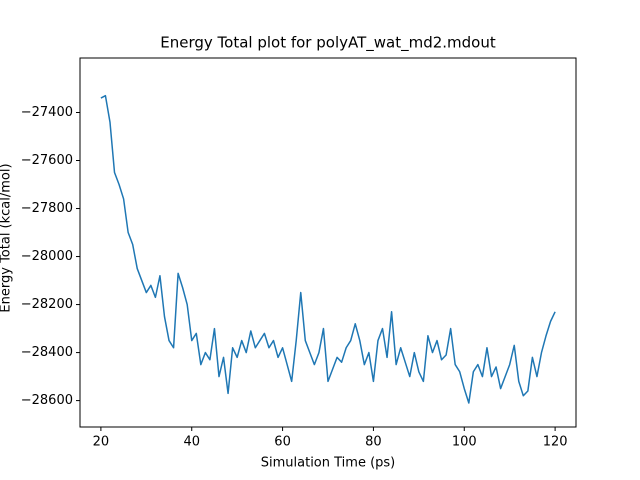 Image resolution: width=640 pixels, height=480 pixels. Describe the element at coordinates (47, 400) in the screenshot. I see `y-tick-label: −28600` at that location.